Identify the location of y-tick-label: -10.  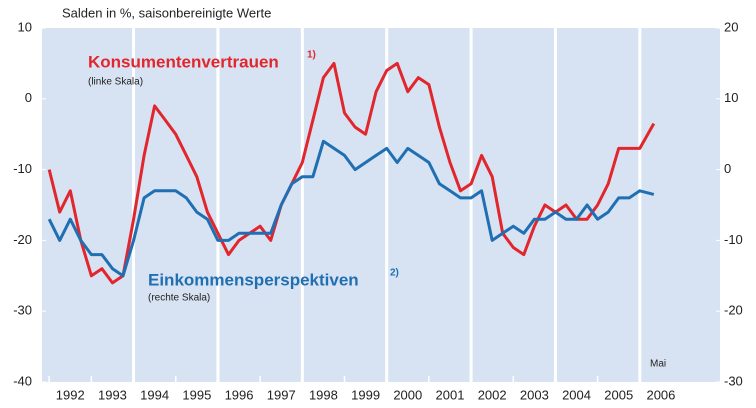
(22, 168).